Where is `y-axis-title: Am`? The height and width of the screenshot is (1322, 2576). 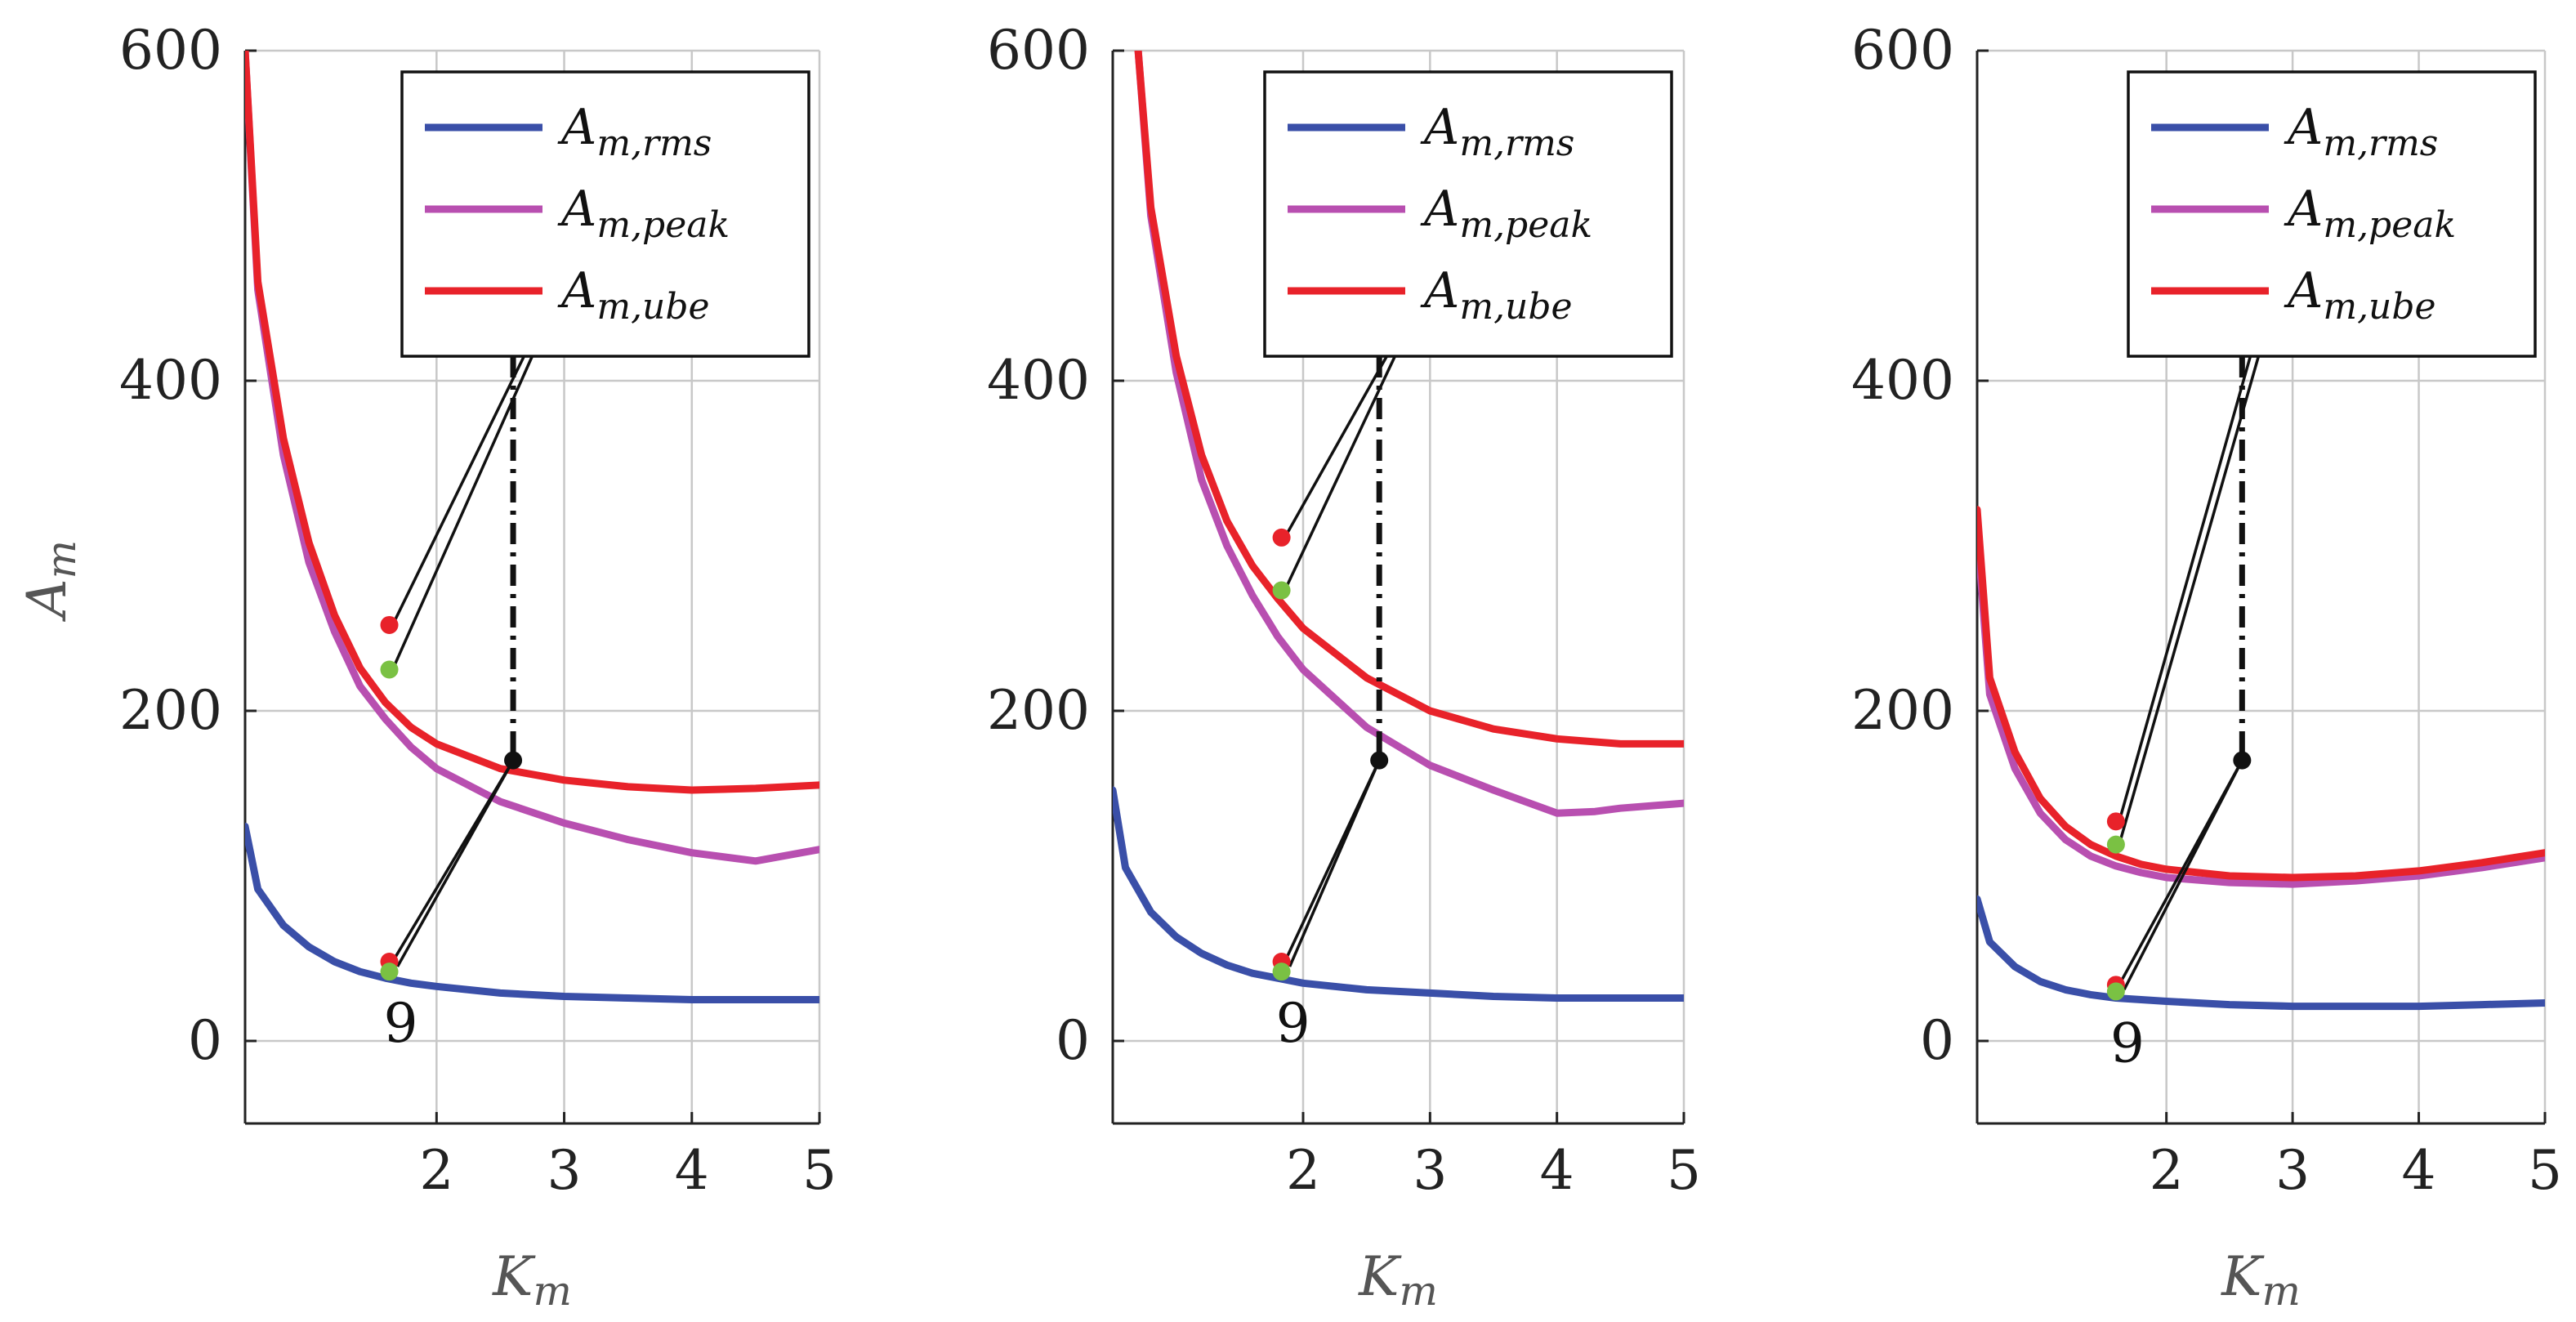
y-axis-title: Am is located at coordinates (51, 581).